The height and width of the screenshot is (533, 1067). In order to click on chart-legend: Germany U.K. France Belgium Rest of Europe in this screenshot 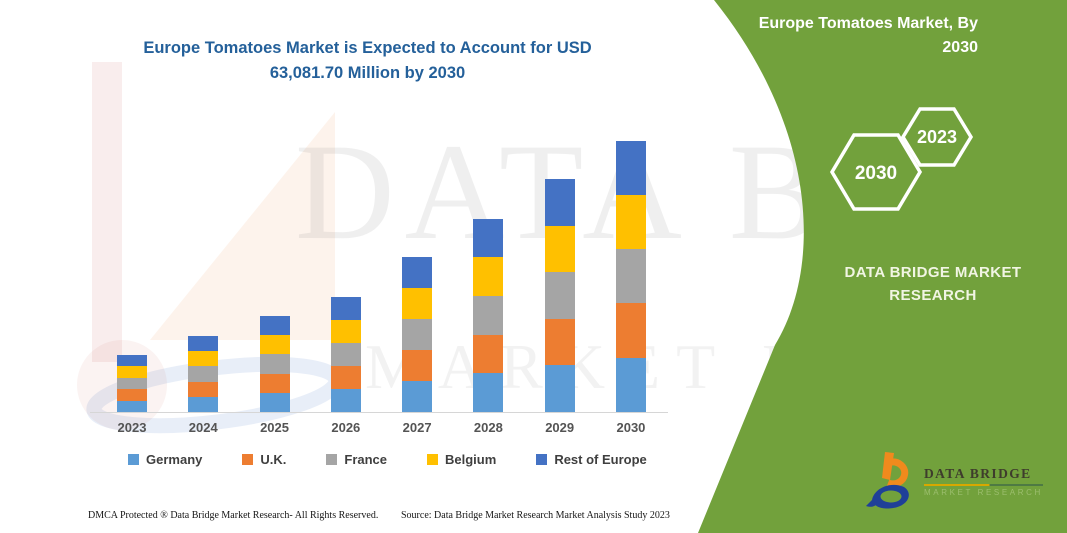, I will do `click(387, 459)`.